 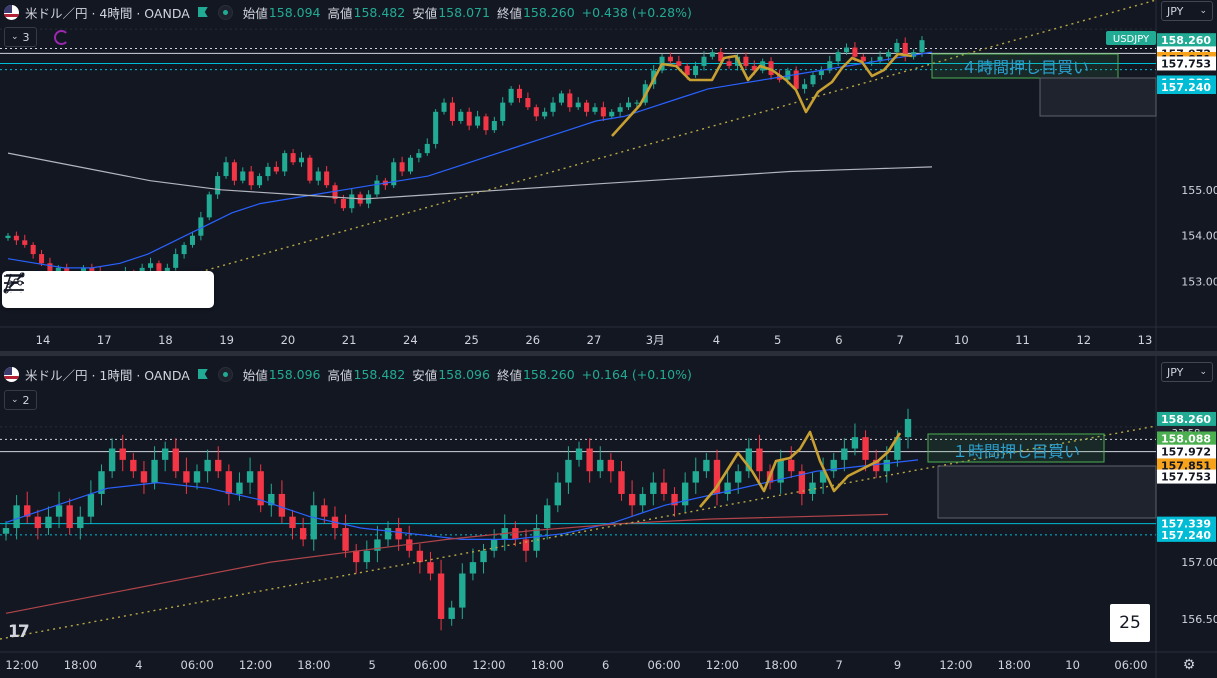 I want to click on high-value: 158.482, so click(x=379, y=374).